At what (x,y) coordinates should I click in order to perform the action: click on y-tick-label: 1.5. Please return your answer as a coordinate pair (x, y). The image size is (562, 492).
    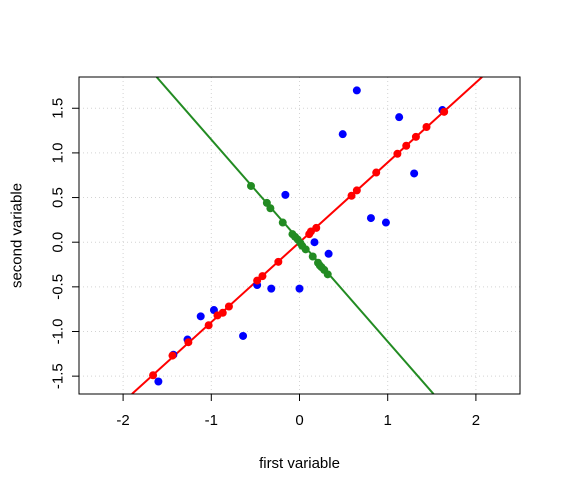
    Looking at the image, I should click on (58, 108).